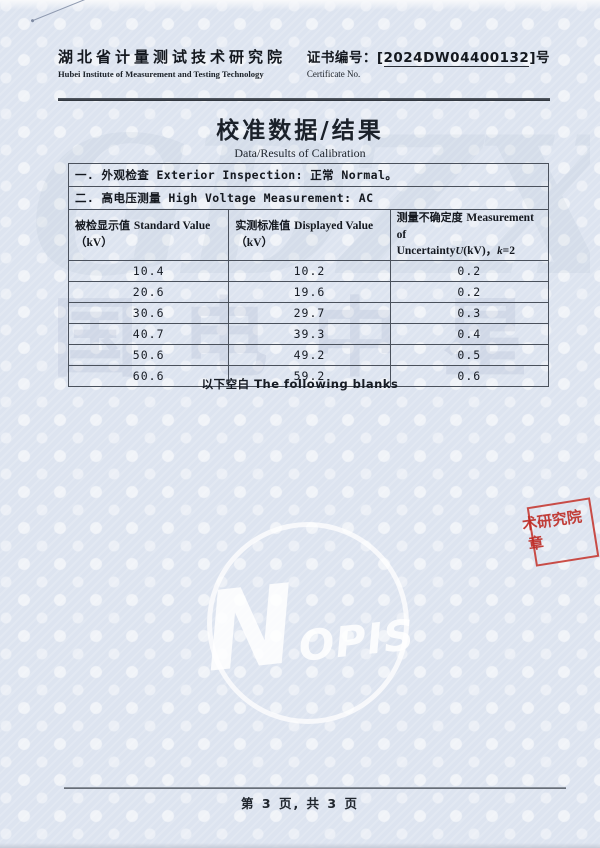 The height and width of the screenshot is (848, 600). What do you see at coordinates (148, 376) in the screenshot?
I see `standard-value-cell: 60.6` at bounding box center [148, 376].